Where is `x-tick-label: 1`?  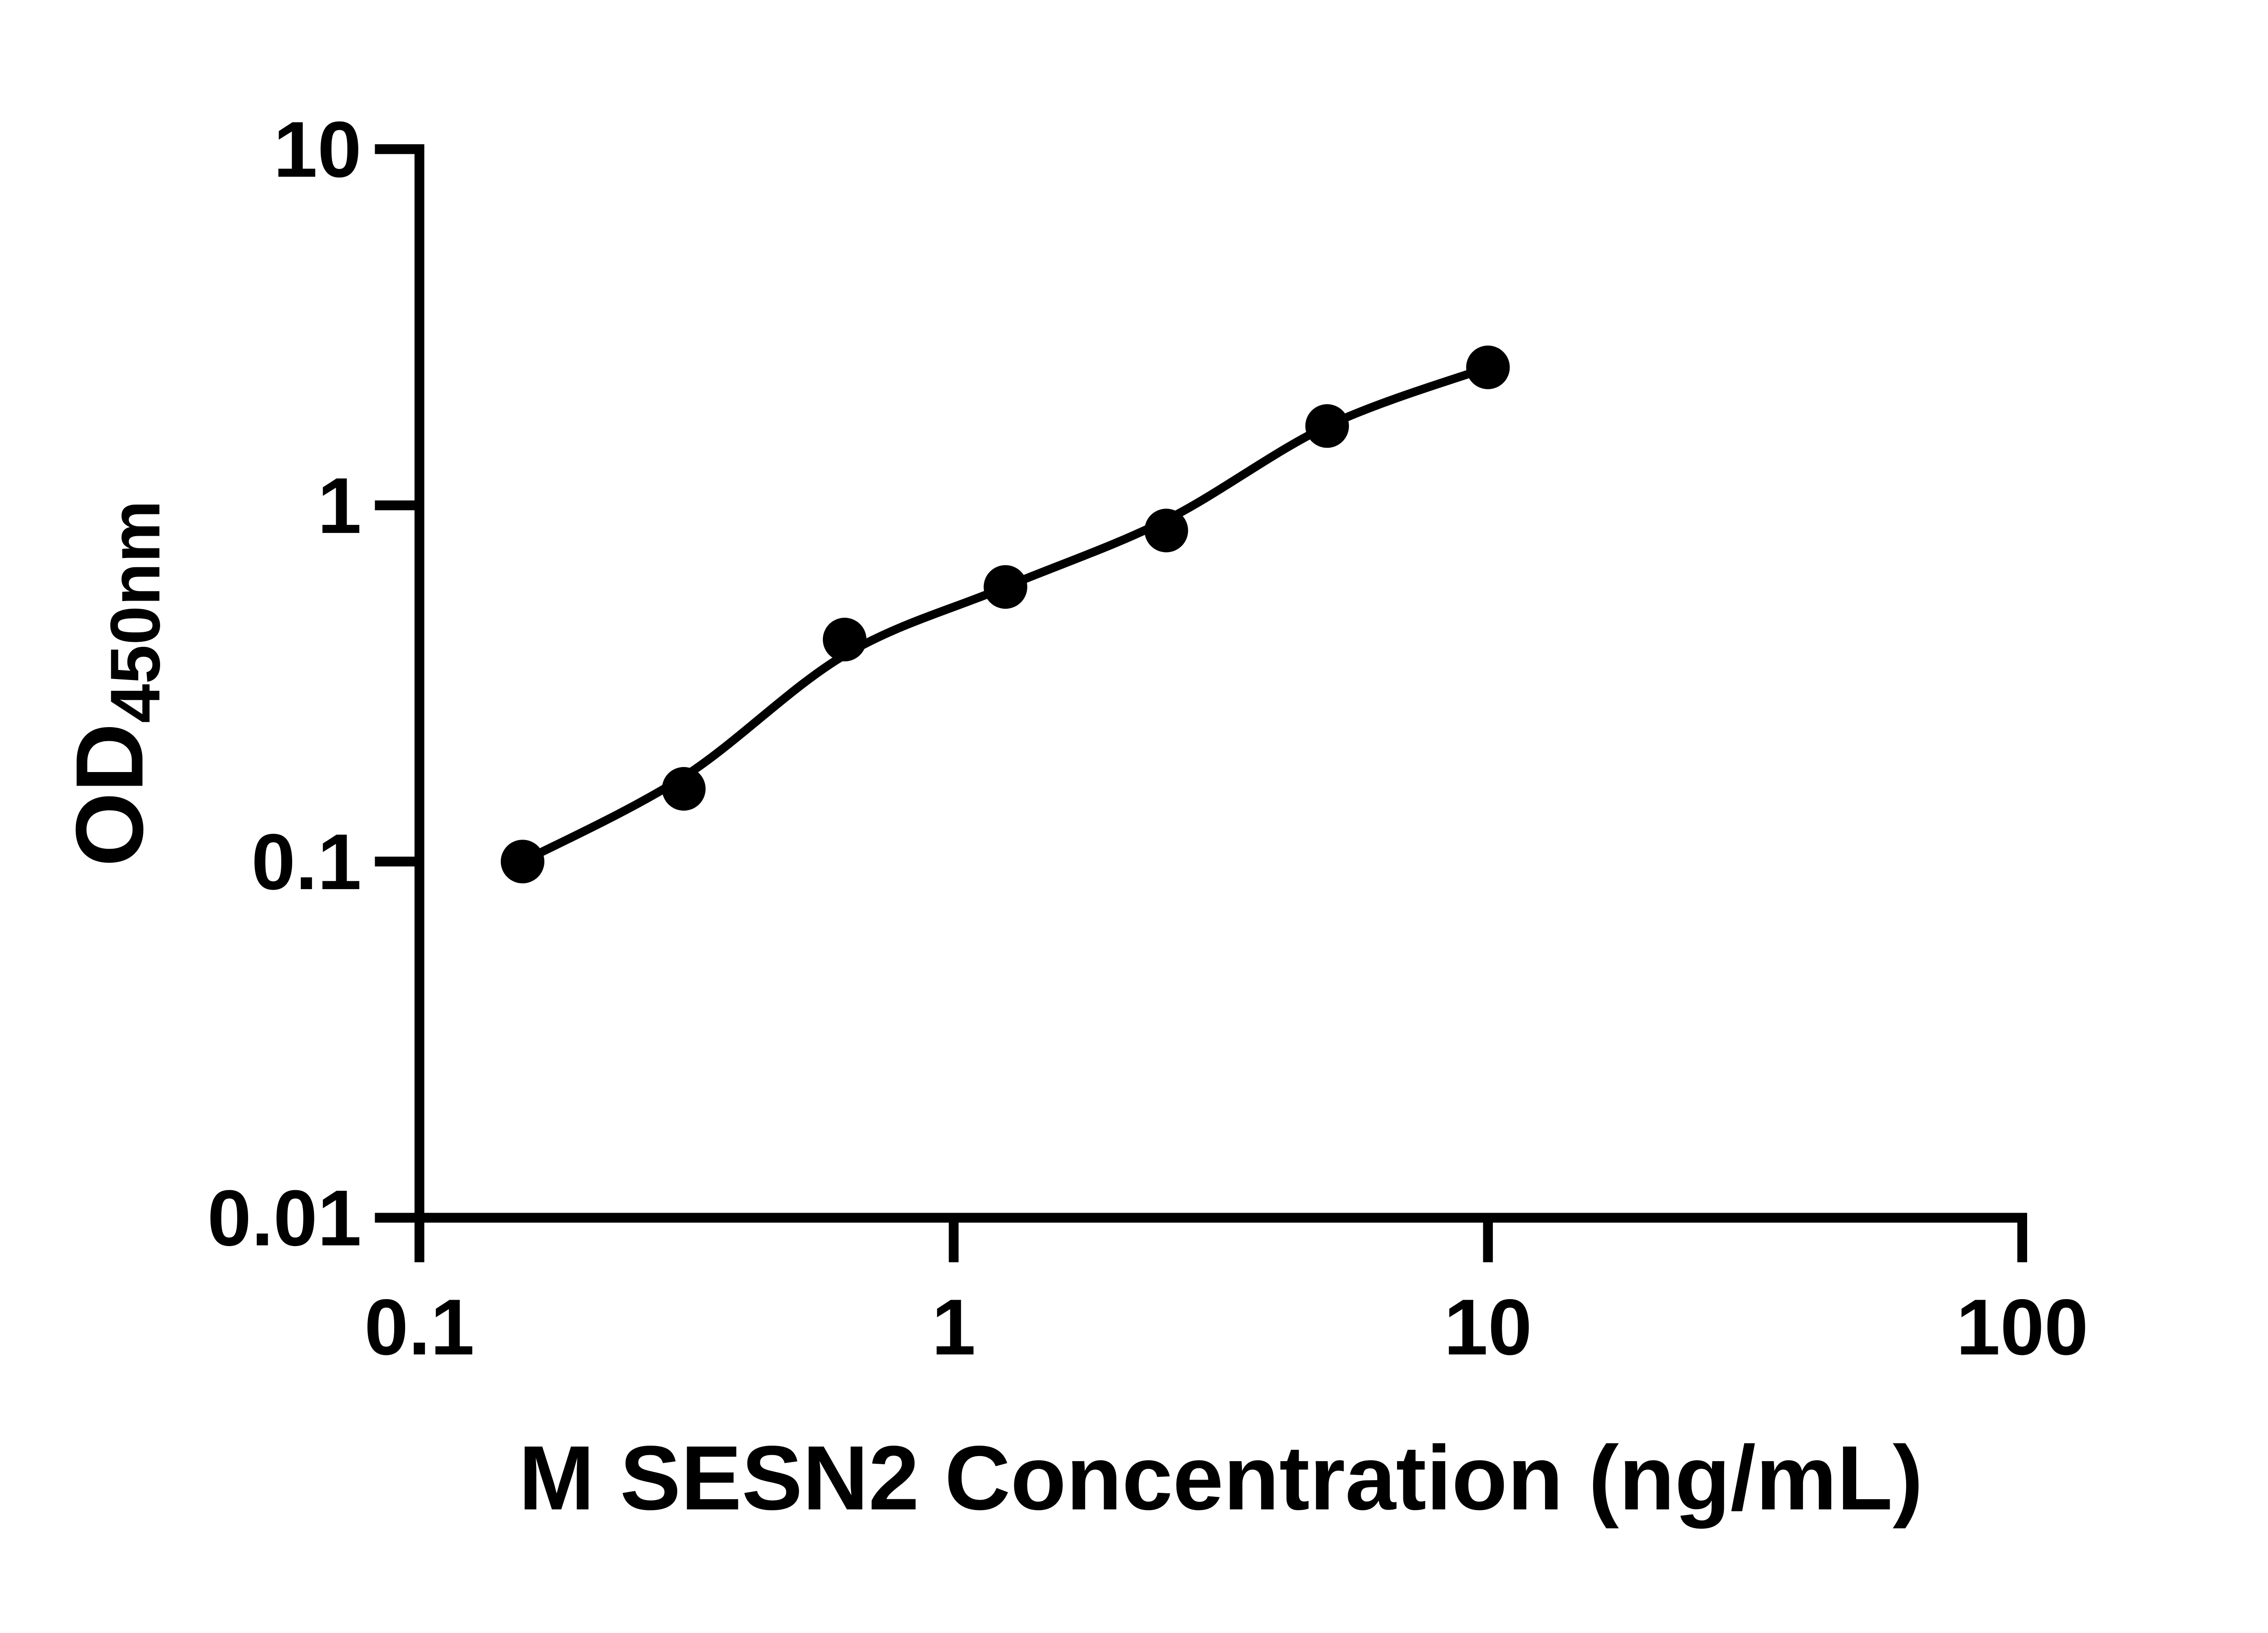
x-tick-label: 1 is located at coordinates (954, 1327).